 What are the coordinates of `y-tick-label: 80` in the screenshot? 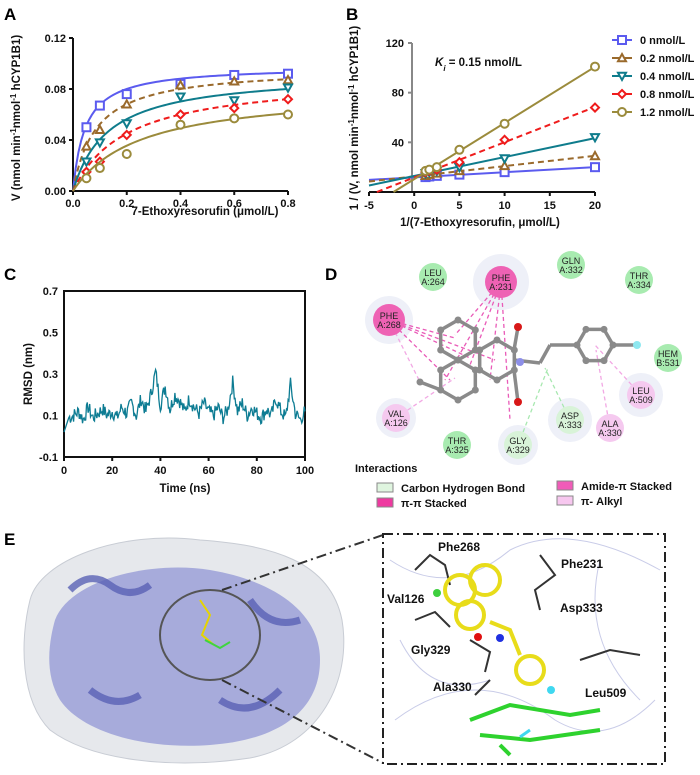 It's located at (398, 94).